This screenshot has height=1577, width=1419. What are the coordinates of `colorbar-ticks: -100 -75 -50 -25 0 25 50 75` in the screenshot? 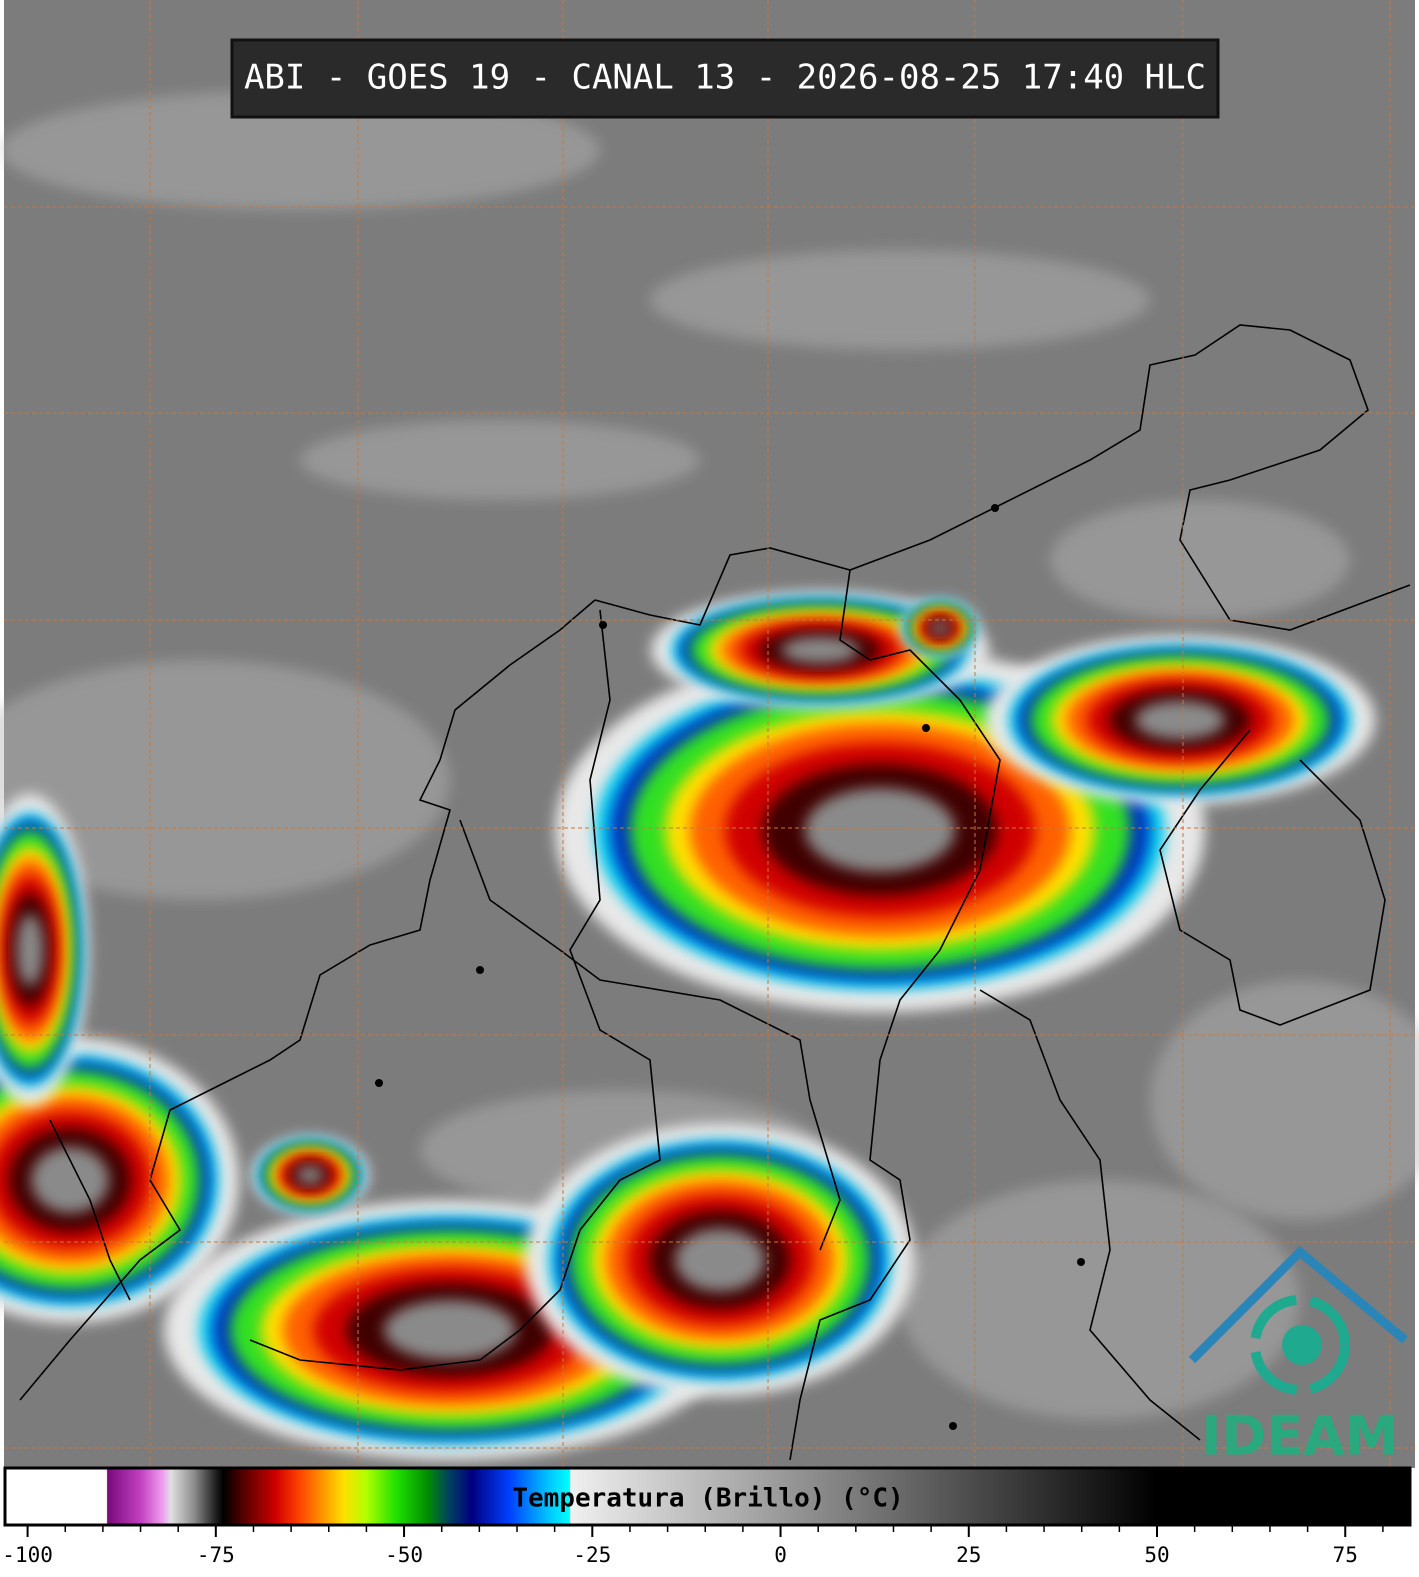 It's located at (693, 1546).